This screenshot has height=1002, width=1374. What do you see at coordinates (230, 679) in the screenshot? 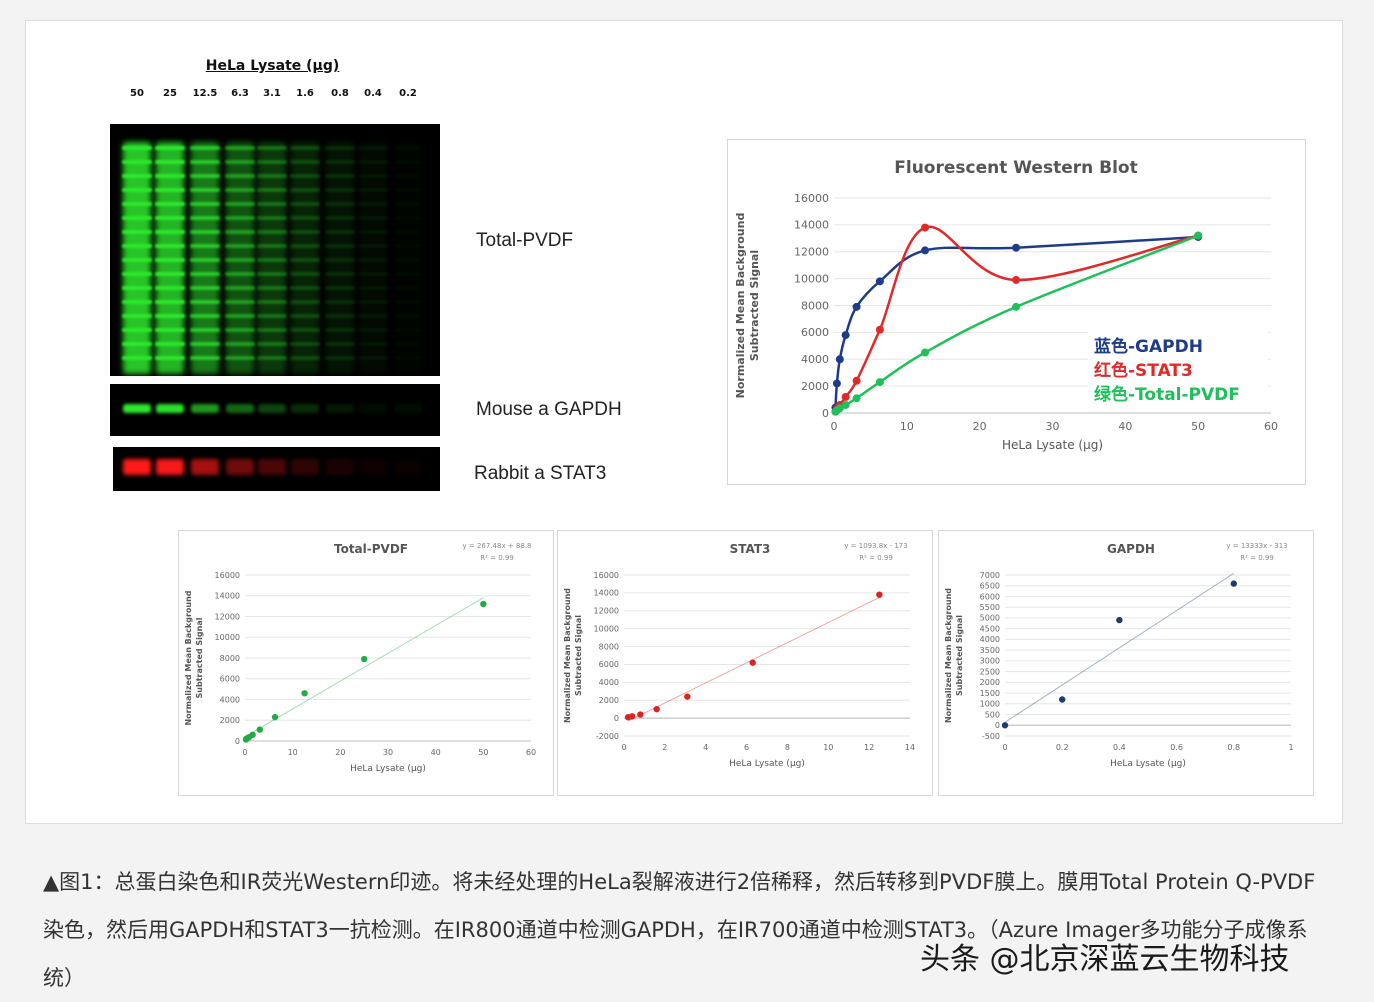
I see `y-tick-label: 6000` at bounding box center [230, 679].